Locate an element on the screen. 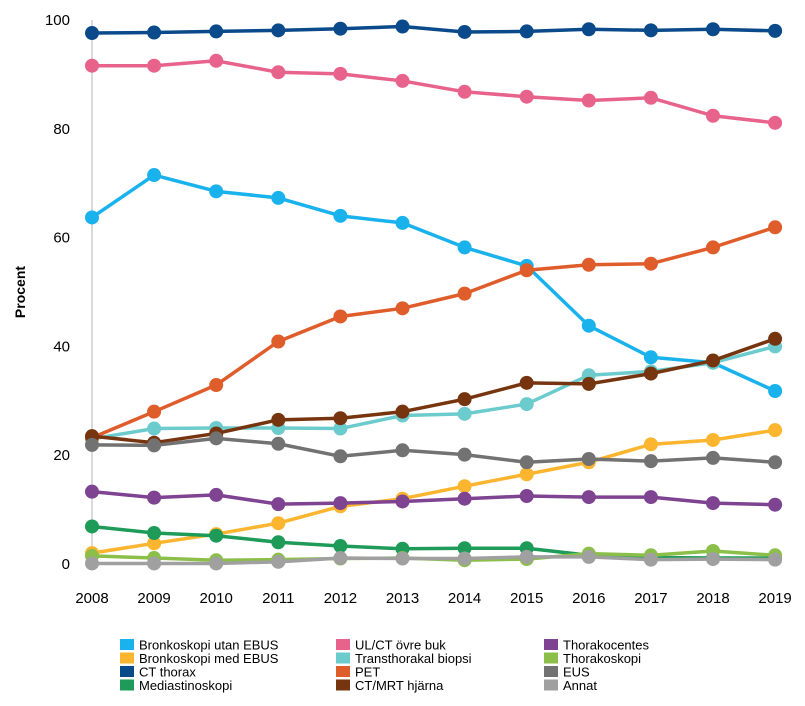 This screenshot has height=706, width=805. legend-item: Mediastinoskopi is located at coordinates (176, 685).